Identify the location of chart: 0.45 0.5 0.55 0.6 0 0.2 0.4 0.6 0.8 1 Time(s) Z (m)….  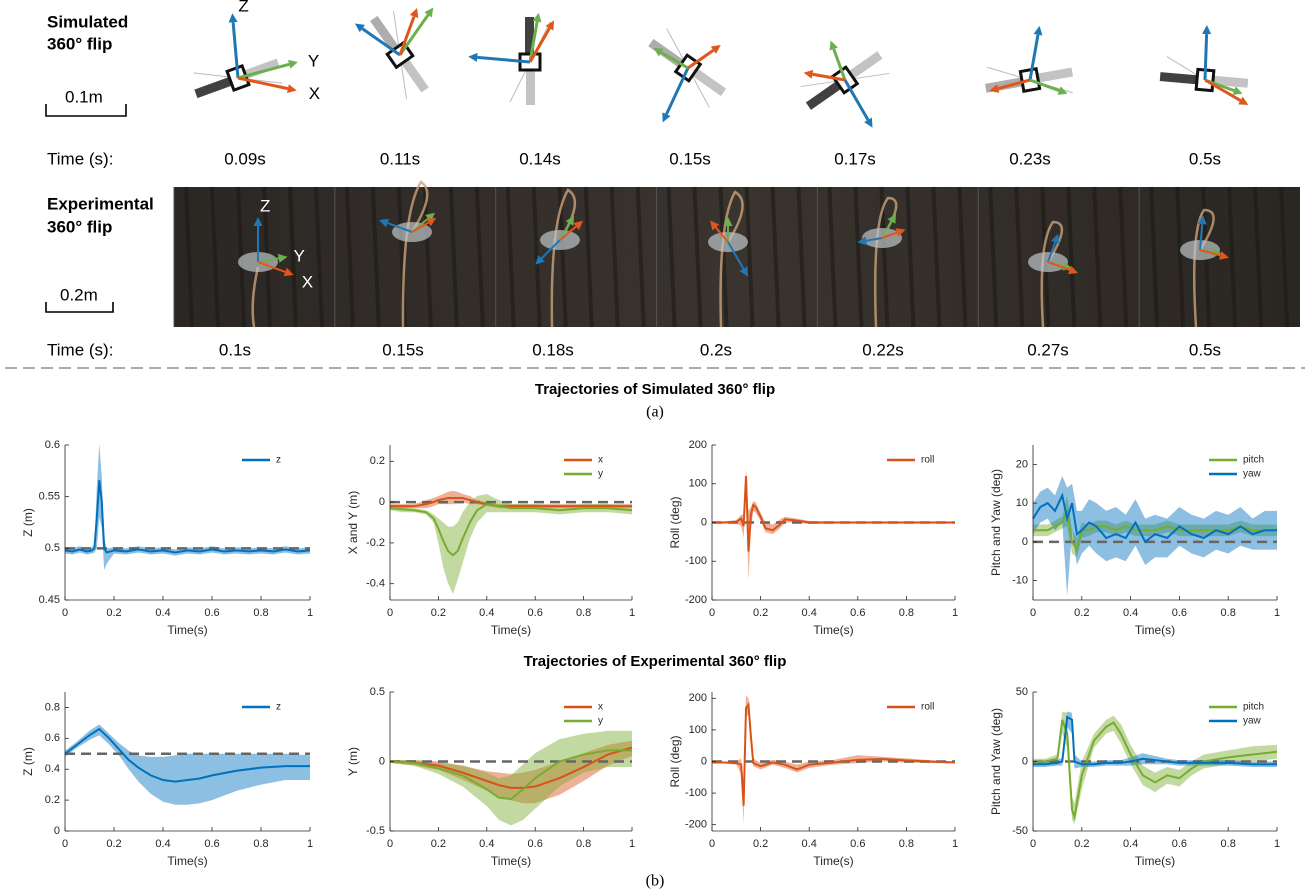
(167, 538).